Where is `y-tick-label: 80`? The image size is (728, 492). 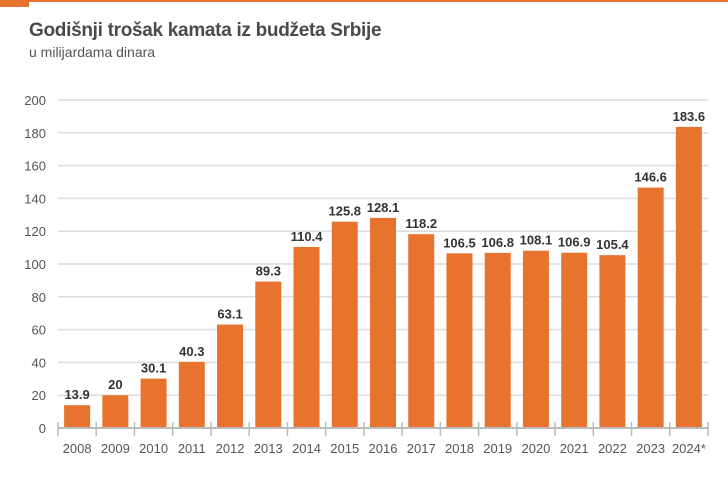
y-tick-label: 80 is located at coordinates (39, 297).